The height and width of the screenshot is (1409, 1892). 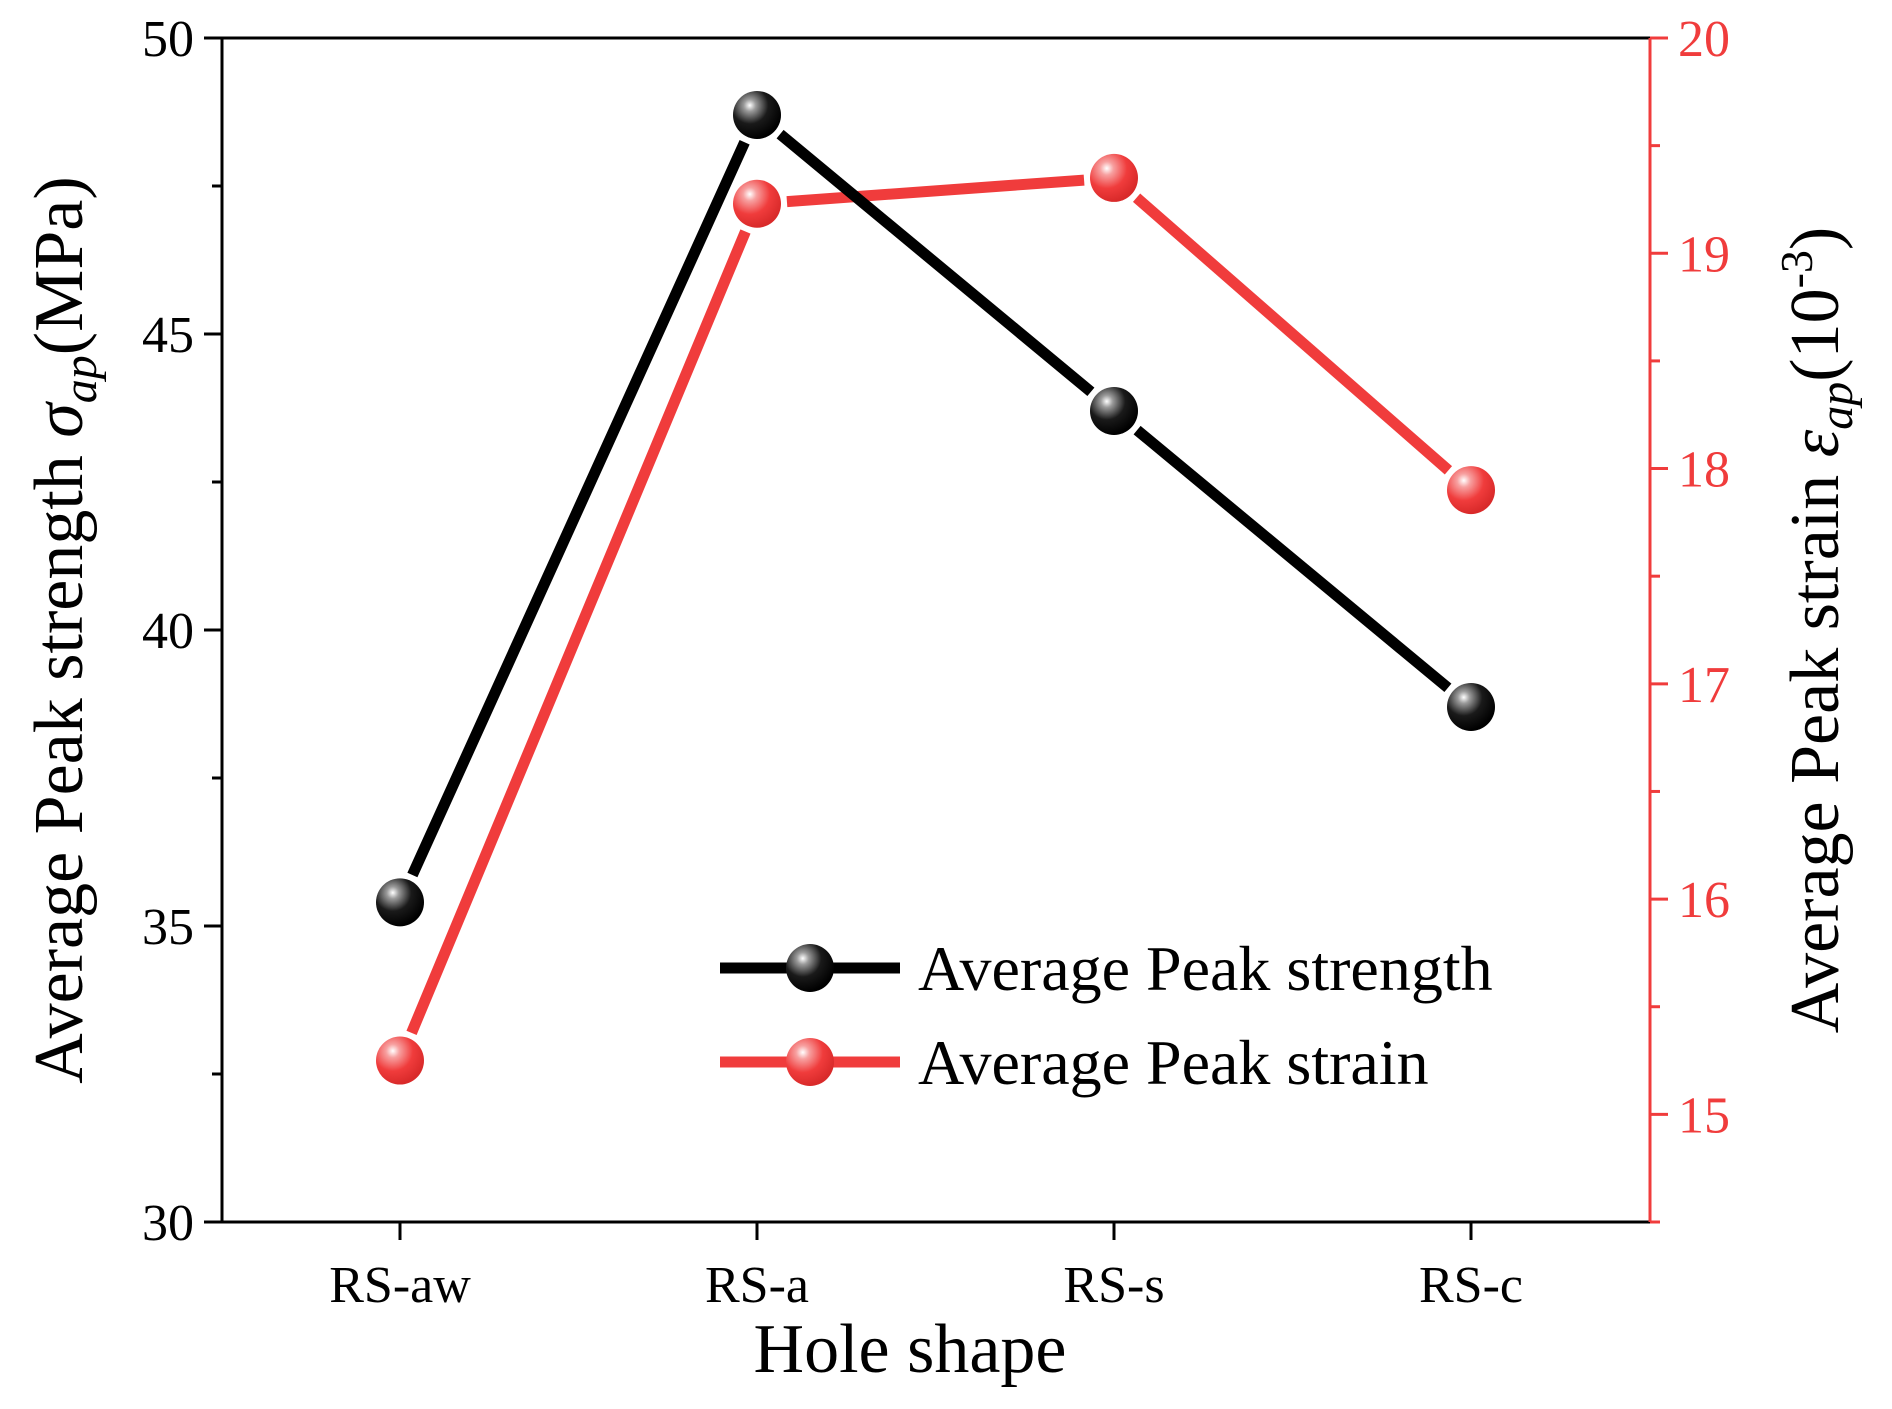 I want to click on right-tick-label: 17, so click(x=1704, y=685).